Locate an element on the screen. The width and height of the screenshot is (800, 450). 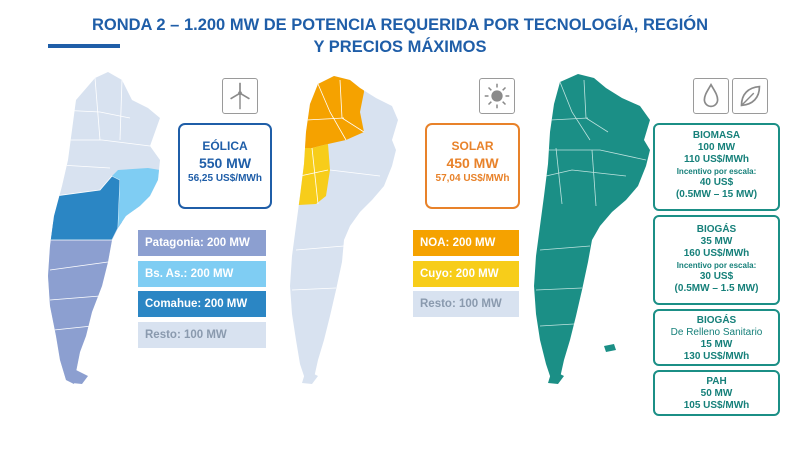
solar-price: 57,04 US$/MWh is located at coordinates (472, 178).